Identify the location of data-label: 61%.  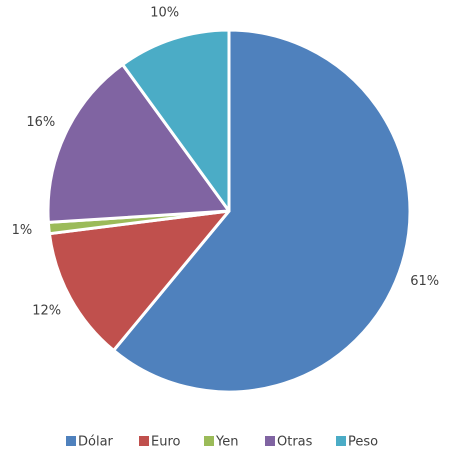
(424, 281).